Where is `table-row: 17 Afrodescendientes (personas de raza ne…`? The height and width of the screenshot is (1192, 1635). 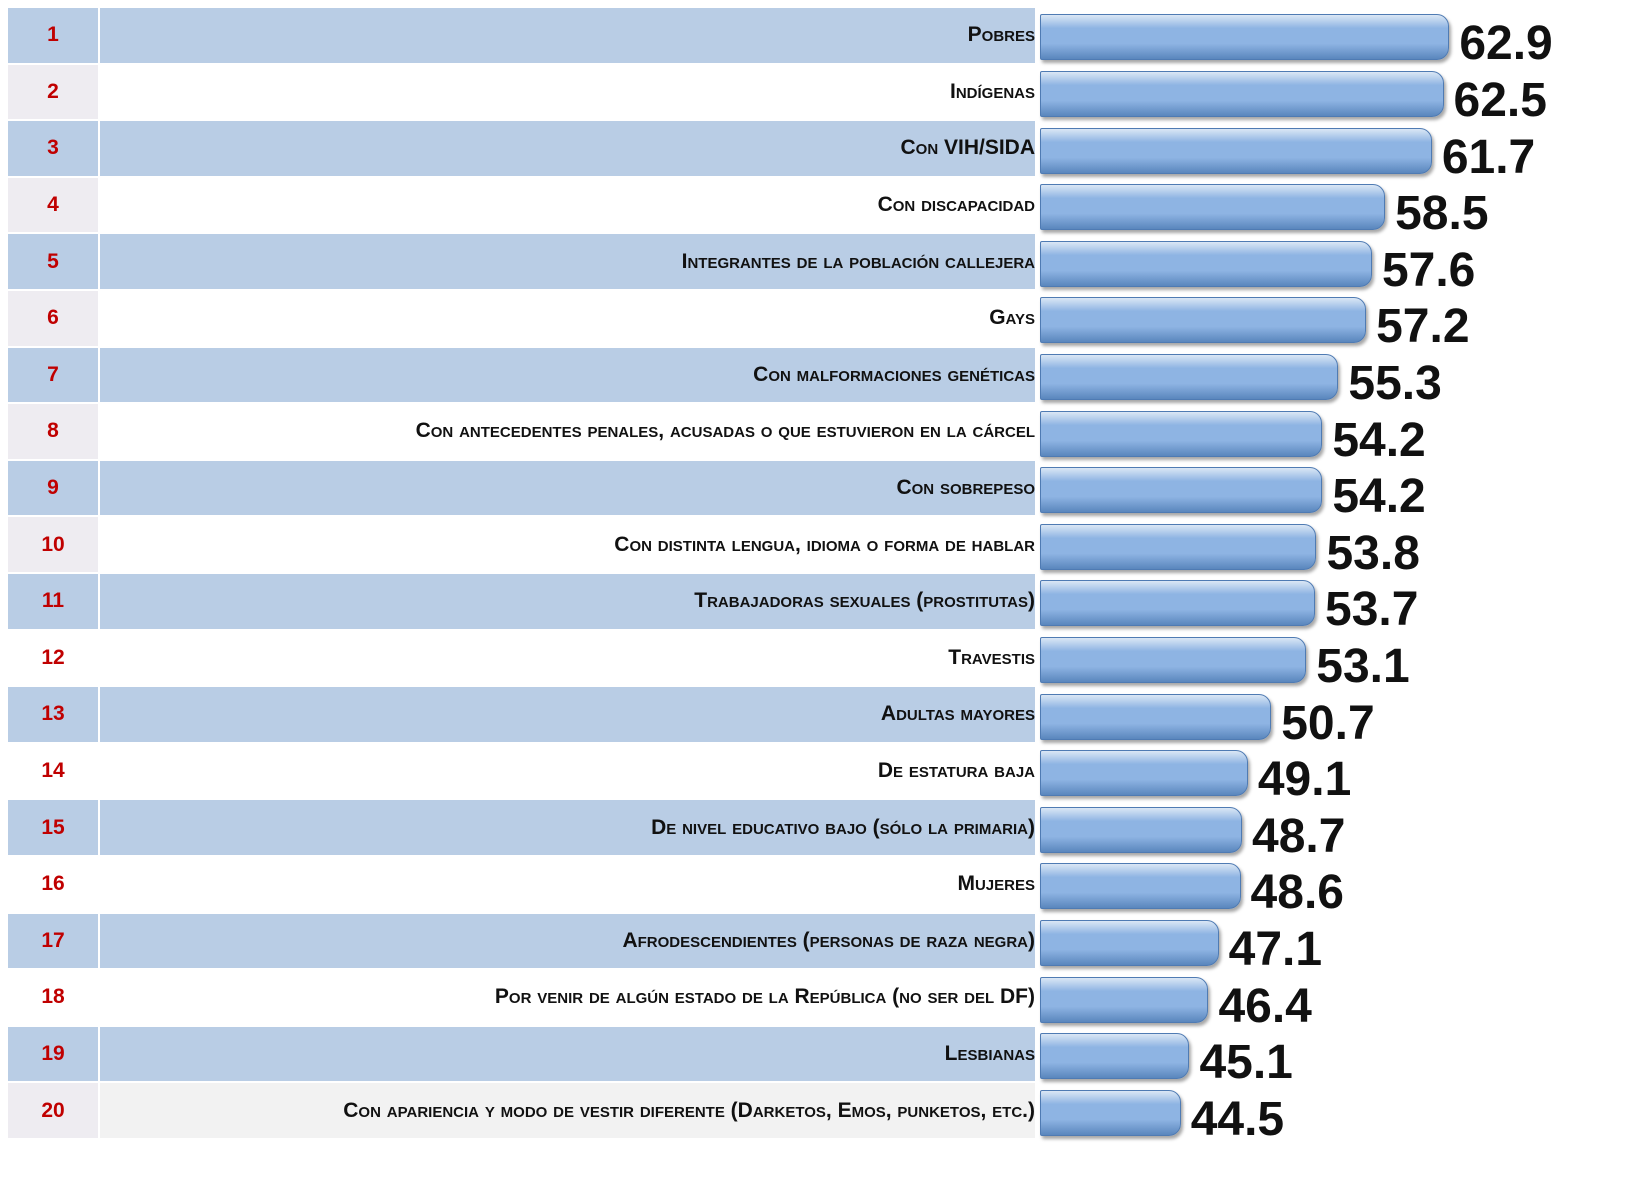 table-row: 17 Afrodescendientes (personas de raza ne… is located at coordinates (521, 941).